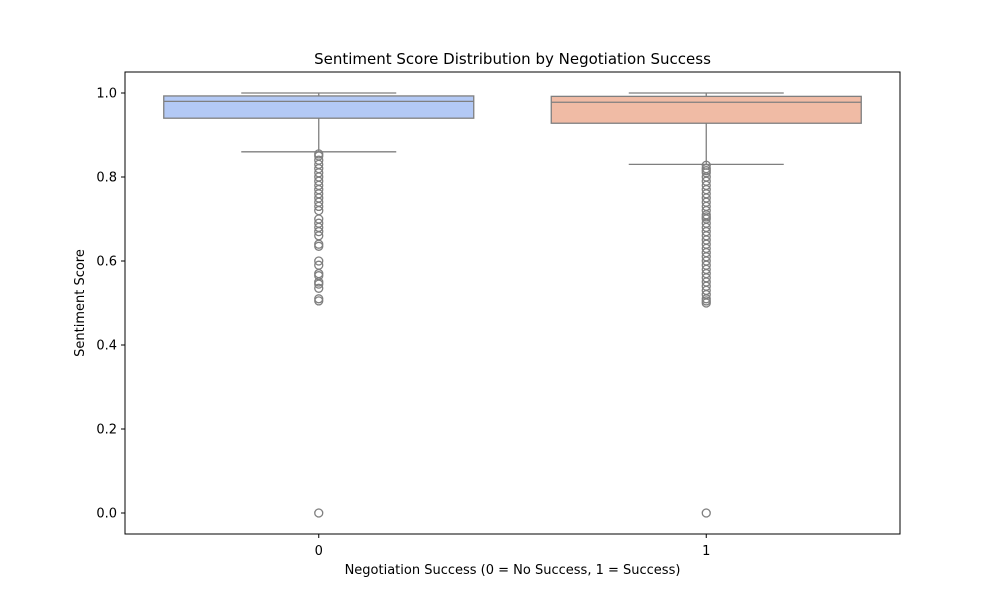 Image resolution: width=1000 pixels, height=600 pixels. I want to click on x-tick-label: 0, so click(319, 551).